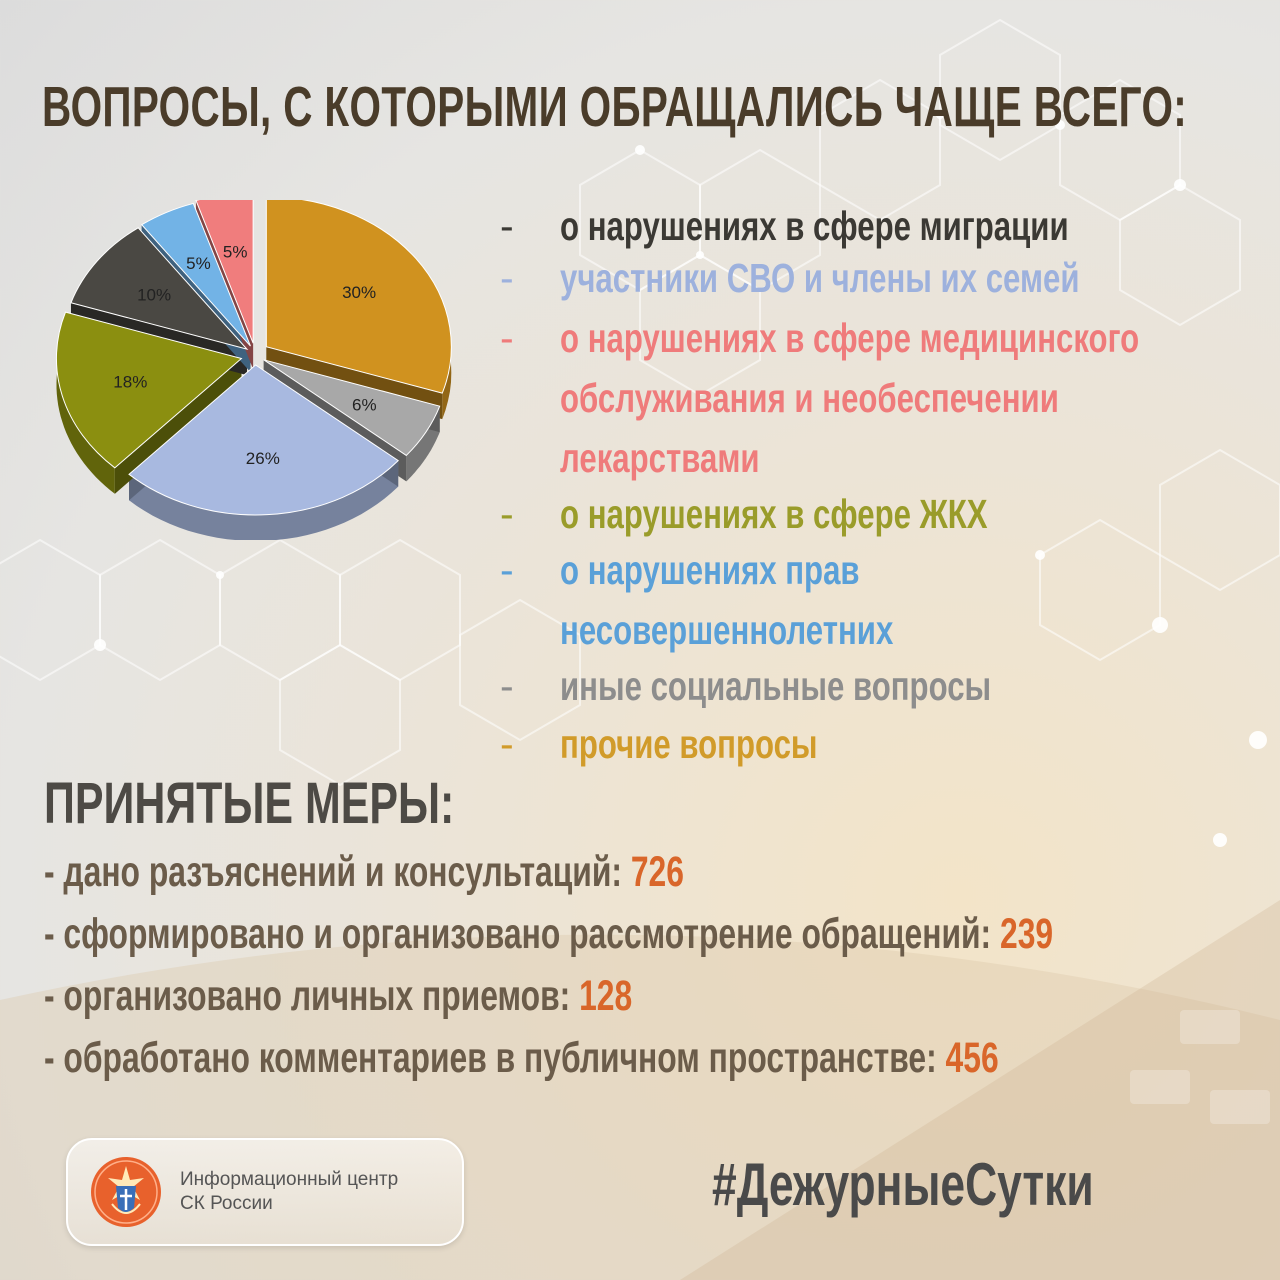 The image size is (1280, 1280). What do you see at coordinates (359, 292) in the screenshot?
I see `pie-data-label: 30%` at bounding box center [359, 292].